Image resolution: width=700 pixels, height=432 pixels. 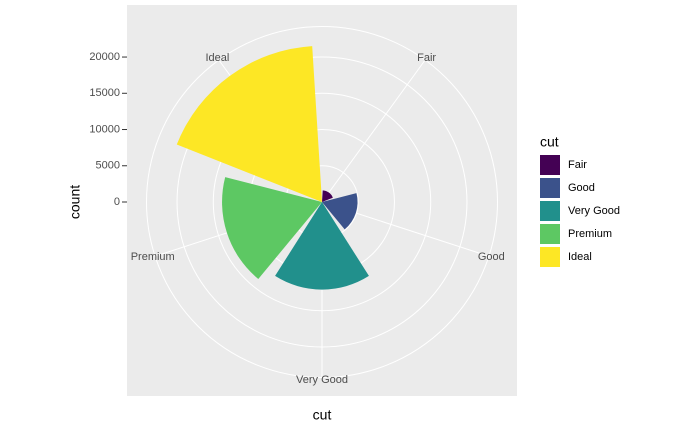 I want to click on spoke, so click(x=373, y=131).